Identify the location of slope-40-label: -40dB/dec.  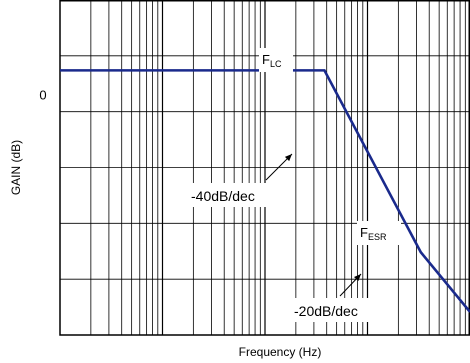
(223, 196).